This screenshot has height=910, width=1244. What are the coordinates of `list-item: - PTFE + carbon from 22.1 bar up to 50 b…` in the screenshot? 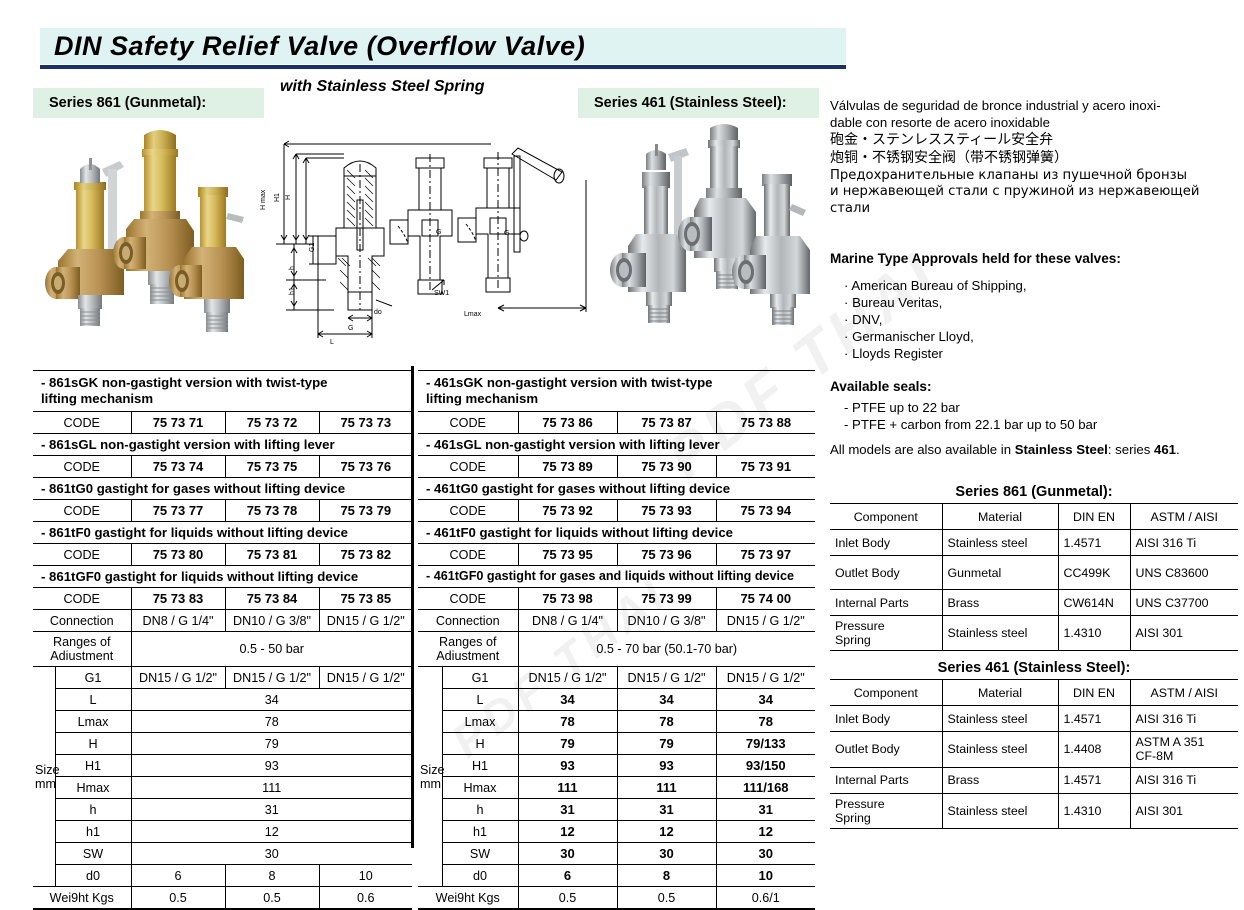 It's located at (971, 424).